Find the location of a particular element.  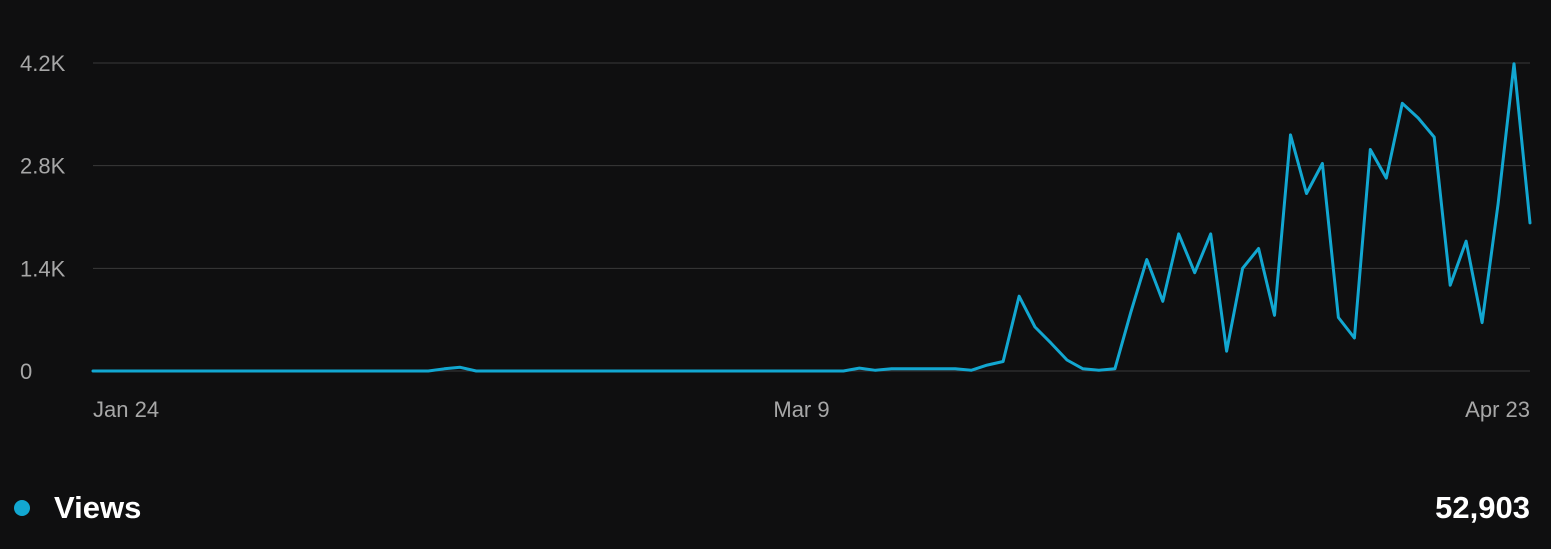

y-tick-label: 4.2K is located at coordinates (43, 63).